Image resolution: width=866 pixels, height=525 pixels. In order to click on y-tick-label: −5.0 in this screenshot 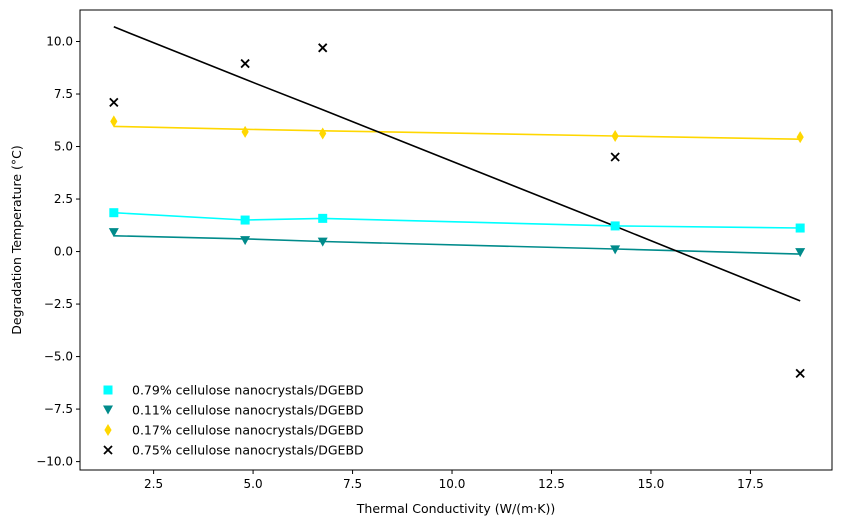, I will do `click(58, 357)`.